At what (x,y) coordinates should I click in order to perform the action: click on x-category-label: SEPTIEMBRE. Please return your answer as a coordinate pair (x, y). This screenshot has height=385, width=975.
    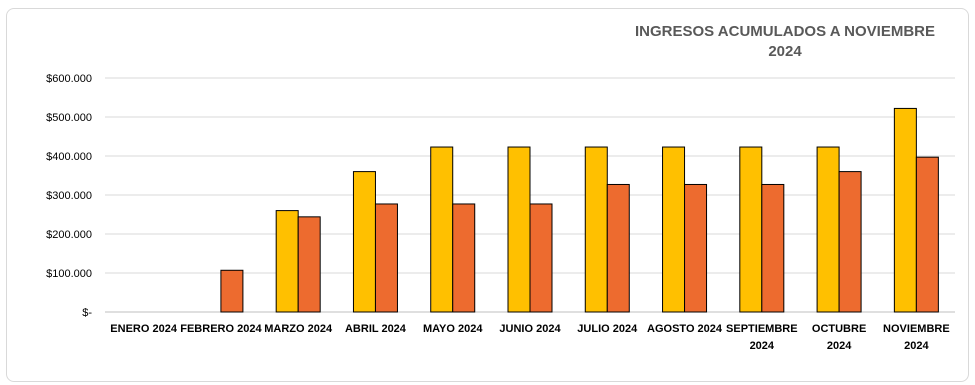
    Looking at the image, I should click on (762, 329).